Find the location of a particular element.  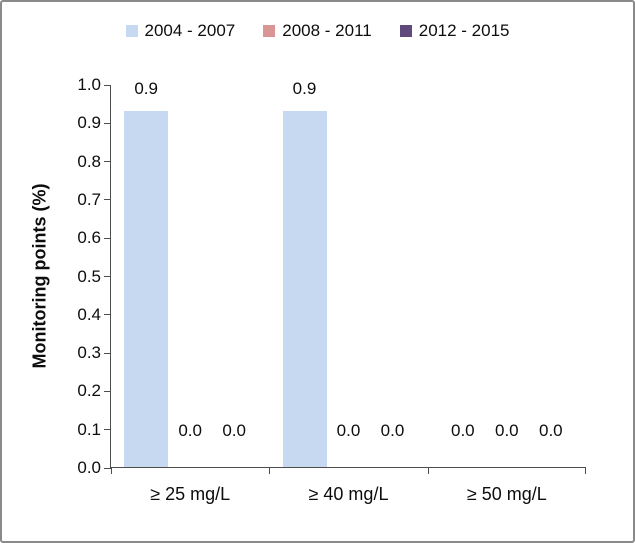

y-tick-label: 0.7 is located at coordinates (89, 199).